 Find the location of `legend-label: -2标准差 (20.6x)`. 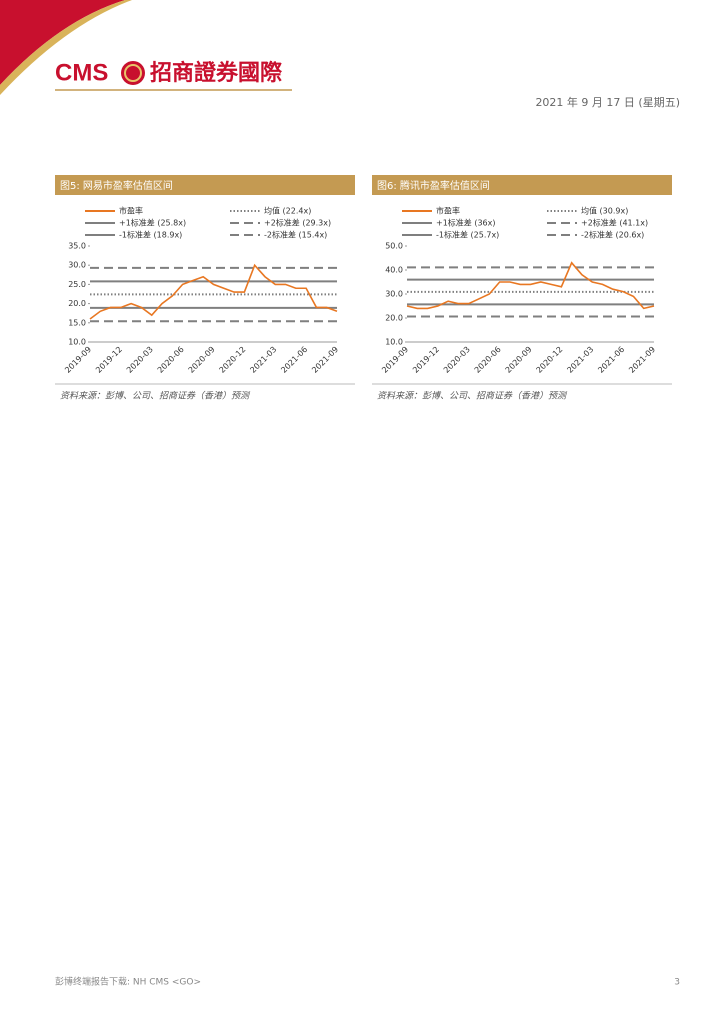

legend-label: -2标准差 (20.6x) is located at coordinates (612, 235).